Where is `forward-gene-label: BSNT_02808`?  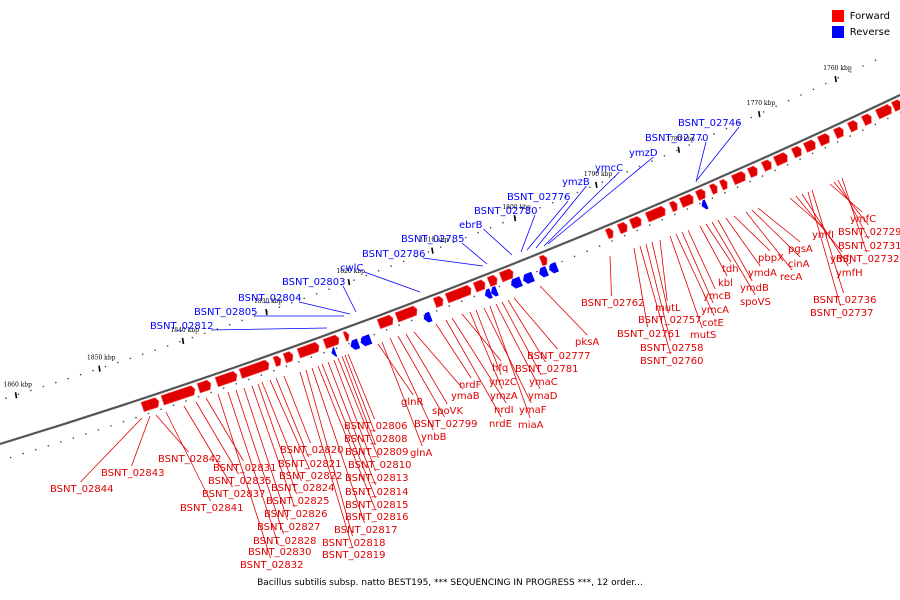
forward-gene-label: BSNT_02808 is located at coordinates (375, 439).